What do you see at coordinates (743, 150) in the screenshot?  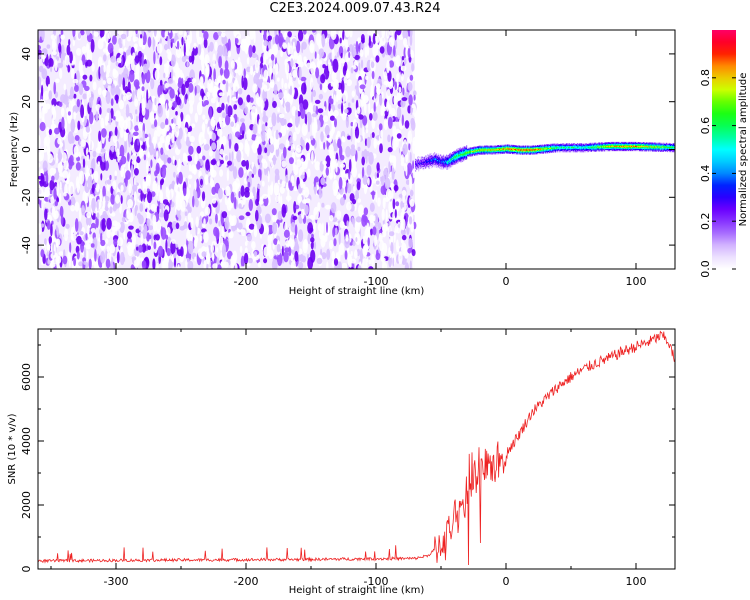 I see `colorbar-label: Normalized spectral amplitude` at bounding box center [743, 150].